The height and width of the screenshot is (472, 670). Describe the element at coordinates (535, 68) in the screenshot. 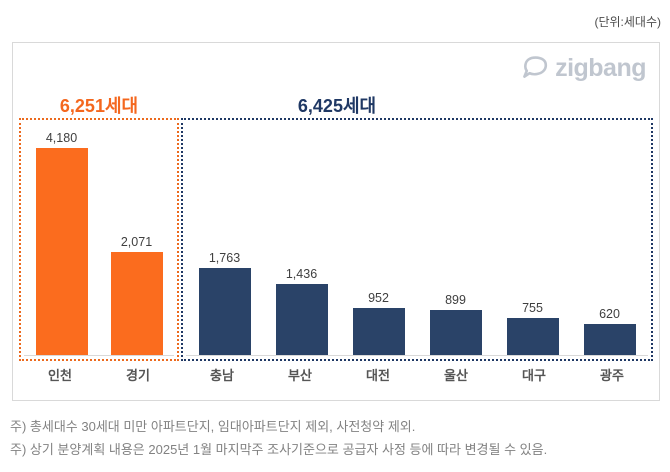

I see `zigbang-bubble-icon` at that location.